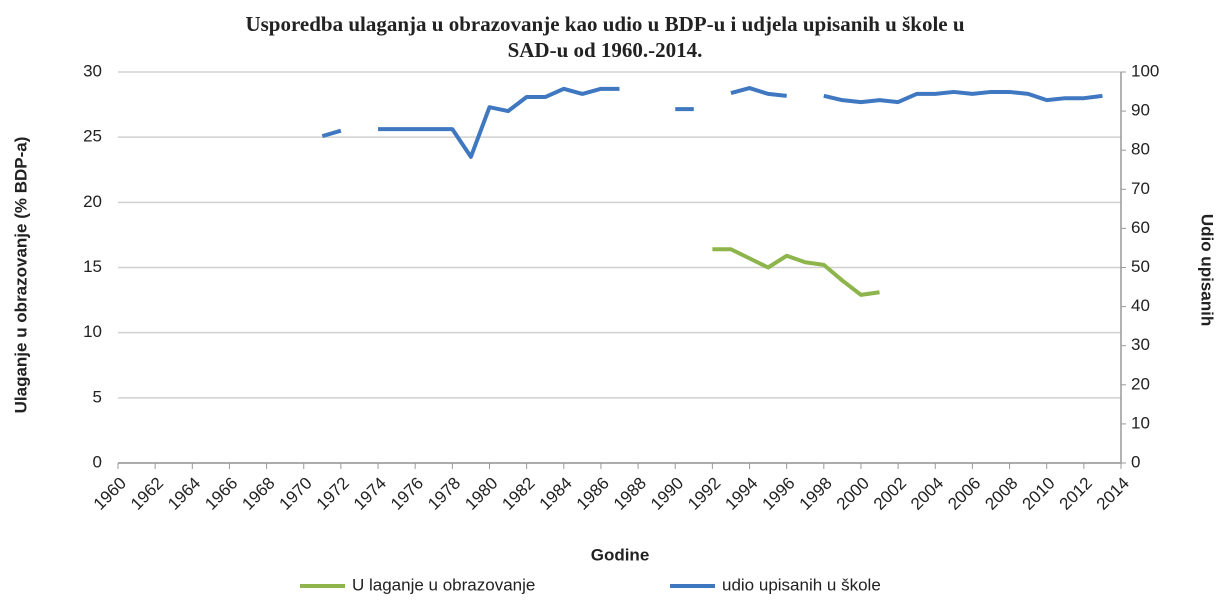 The width and height of the screenshot is (1216, 606). I want to click on y2-tick-label: 30, so click(1140, 344).